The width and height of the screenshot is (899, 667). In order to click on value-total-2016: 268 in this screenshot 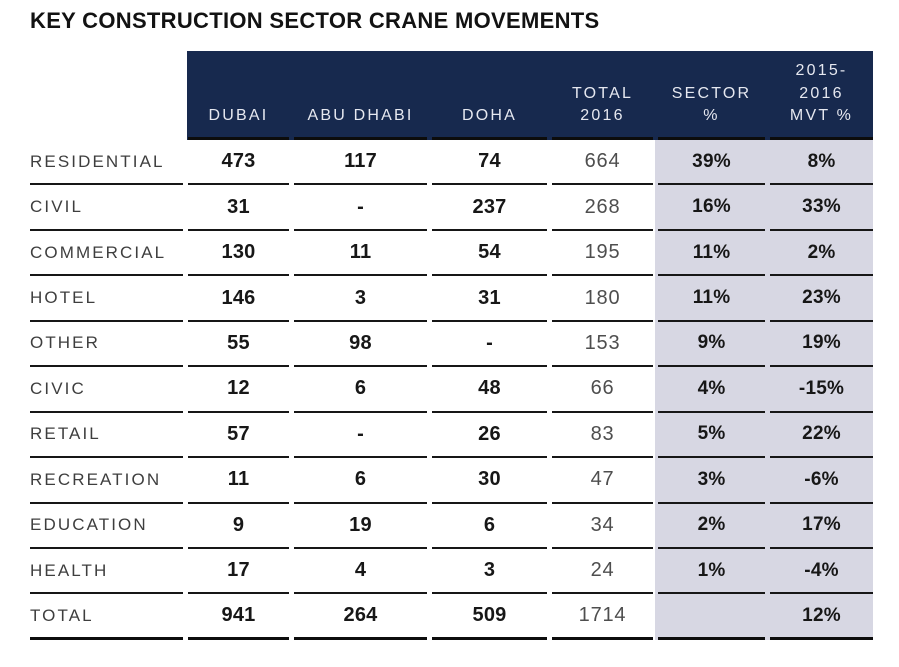, I will do `click(602, 208)`.